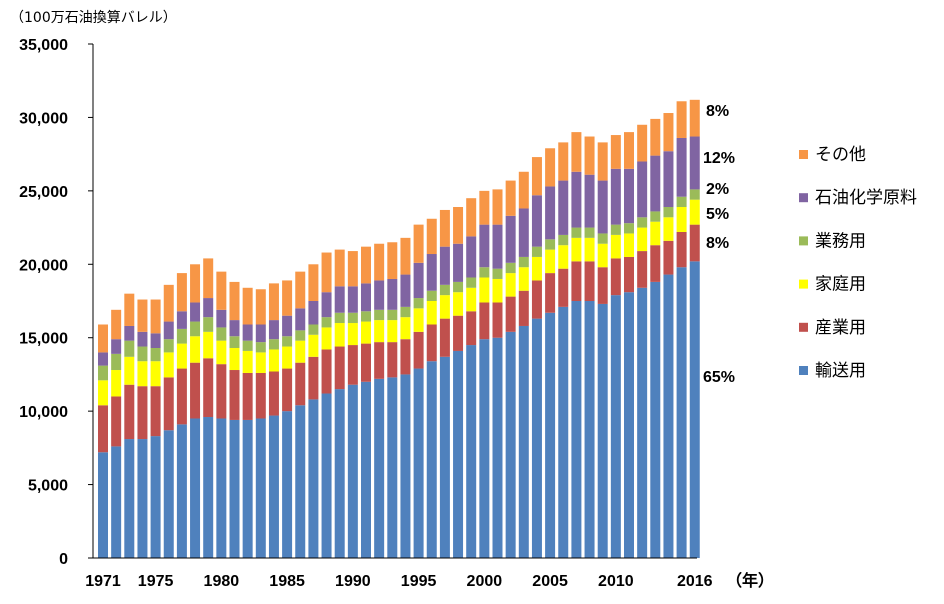 The image size is (944, 604). Describe the element at coordinates (719, 377) in the screenshot. I see `share-label: 65%` at that location.